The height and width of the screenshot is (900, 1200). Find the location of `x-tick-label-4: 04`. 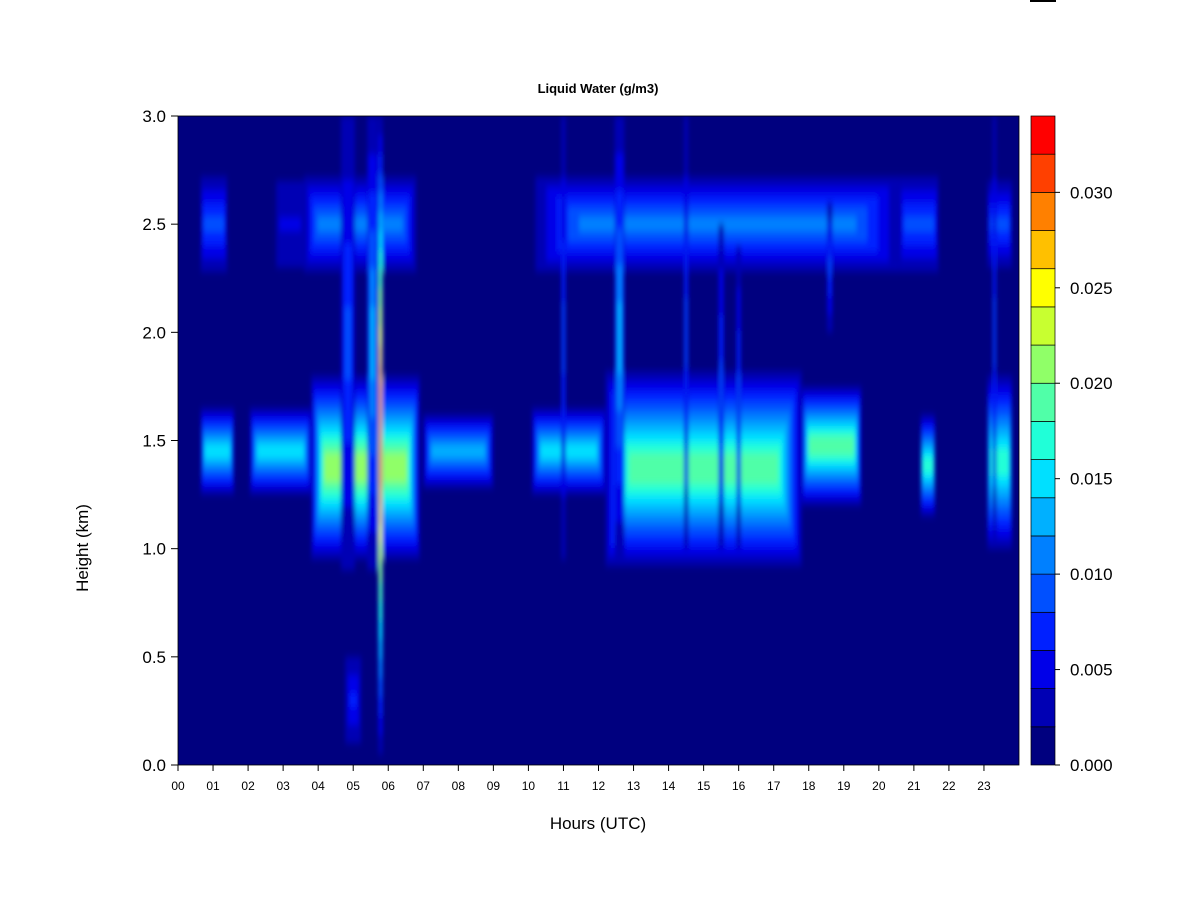

x-tick-label-4: 04 is located at coordinates (318, 786).